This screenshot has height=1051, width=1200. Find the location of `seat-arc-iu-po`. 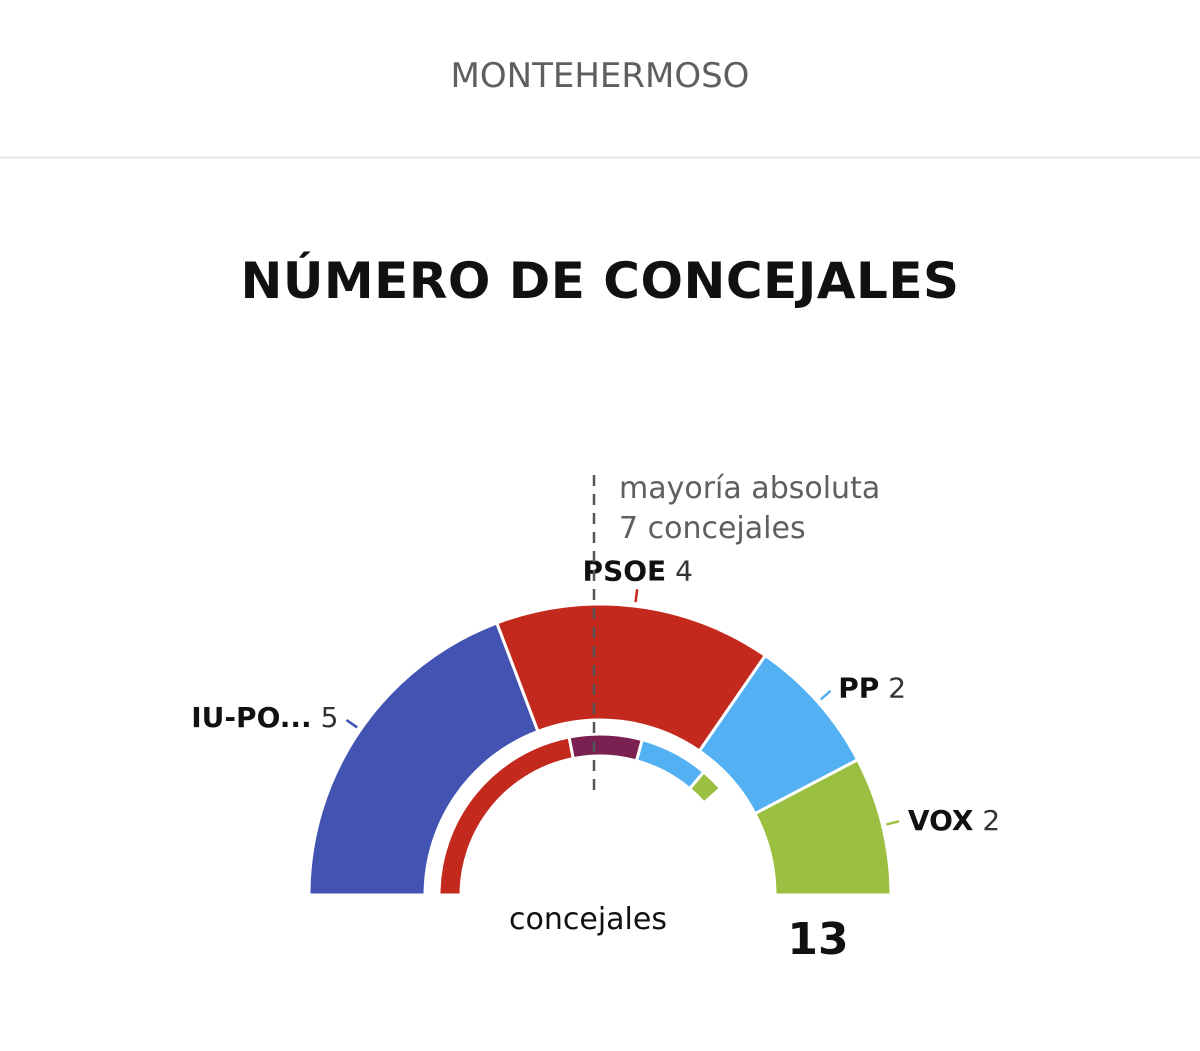

seat-arc-iu-po is located at coordinates (423, 758).